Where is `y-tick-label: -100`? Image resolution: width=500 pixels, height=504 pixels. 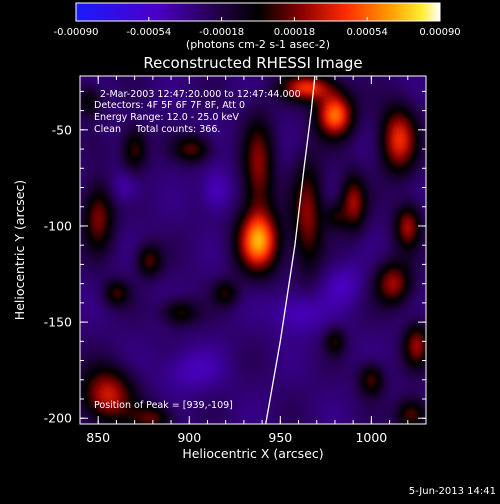
y-tick-label: -100 is located at coordinates (58, 225).